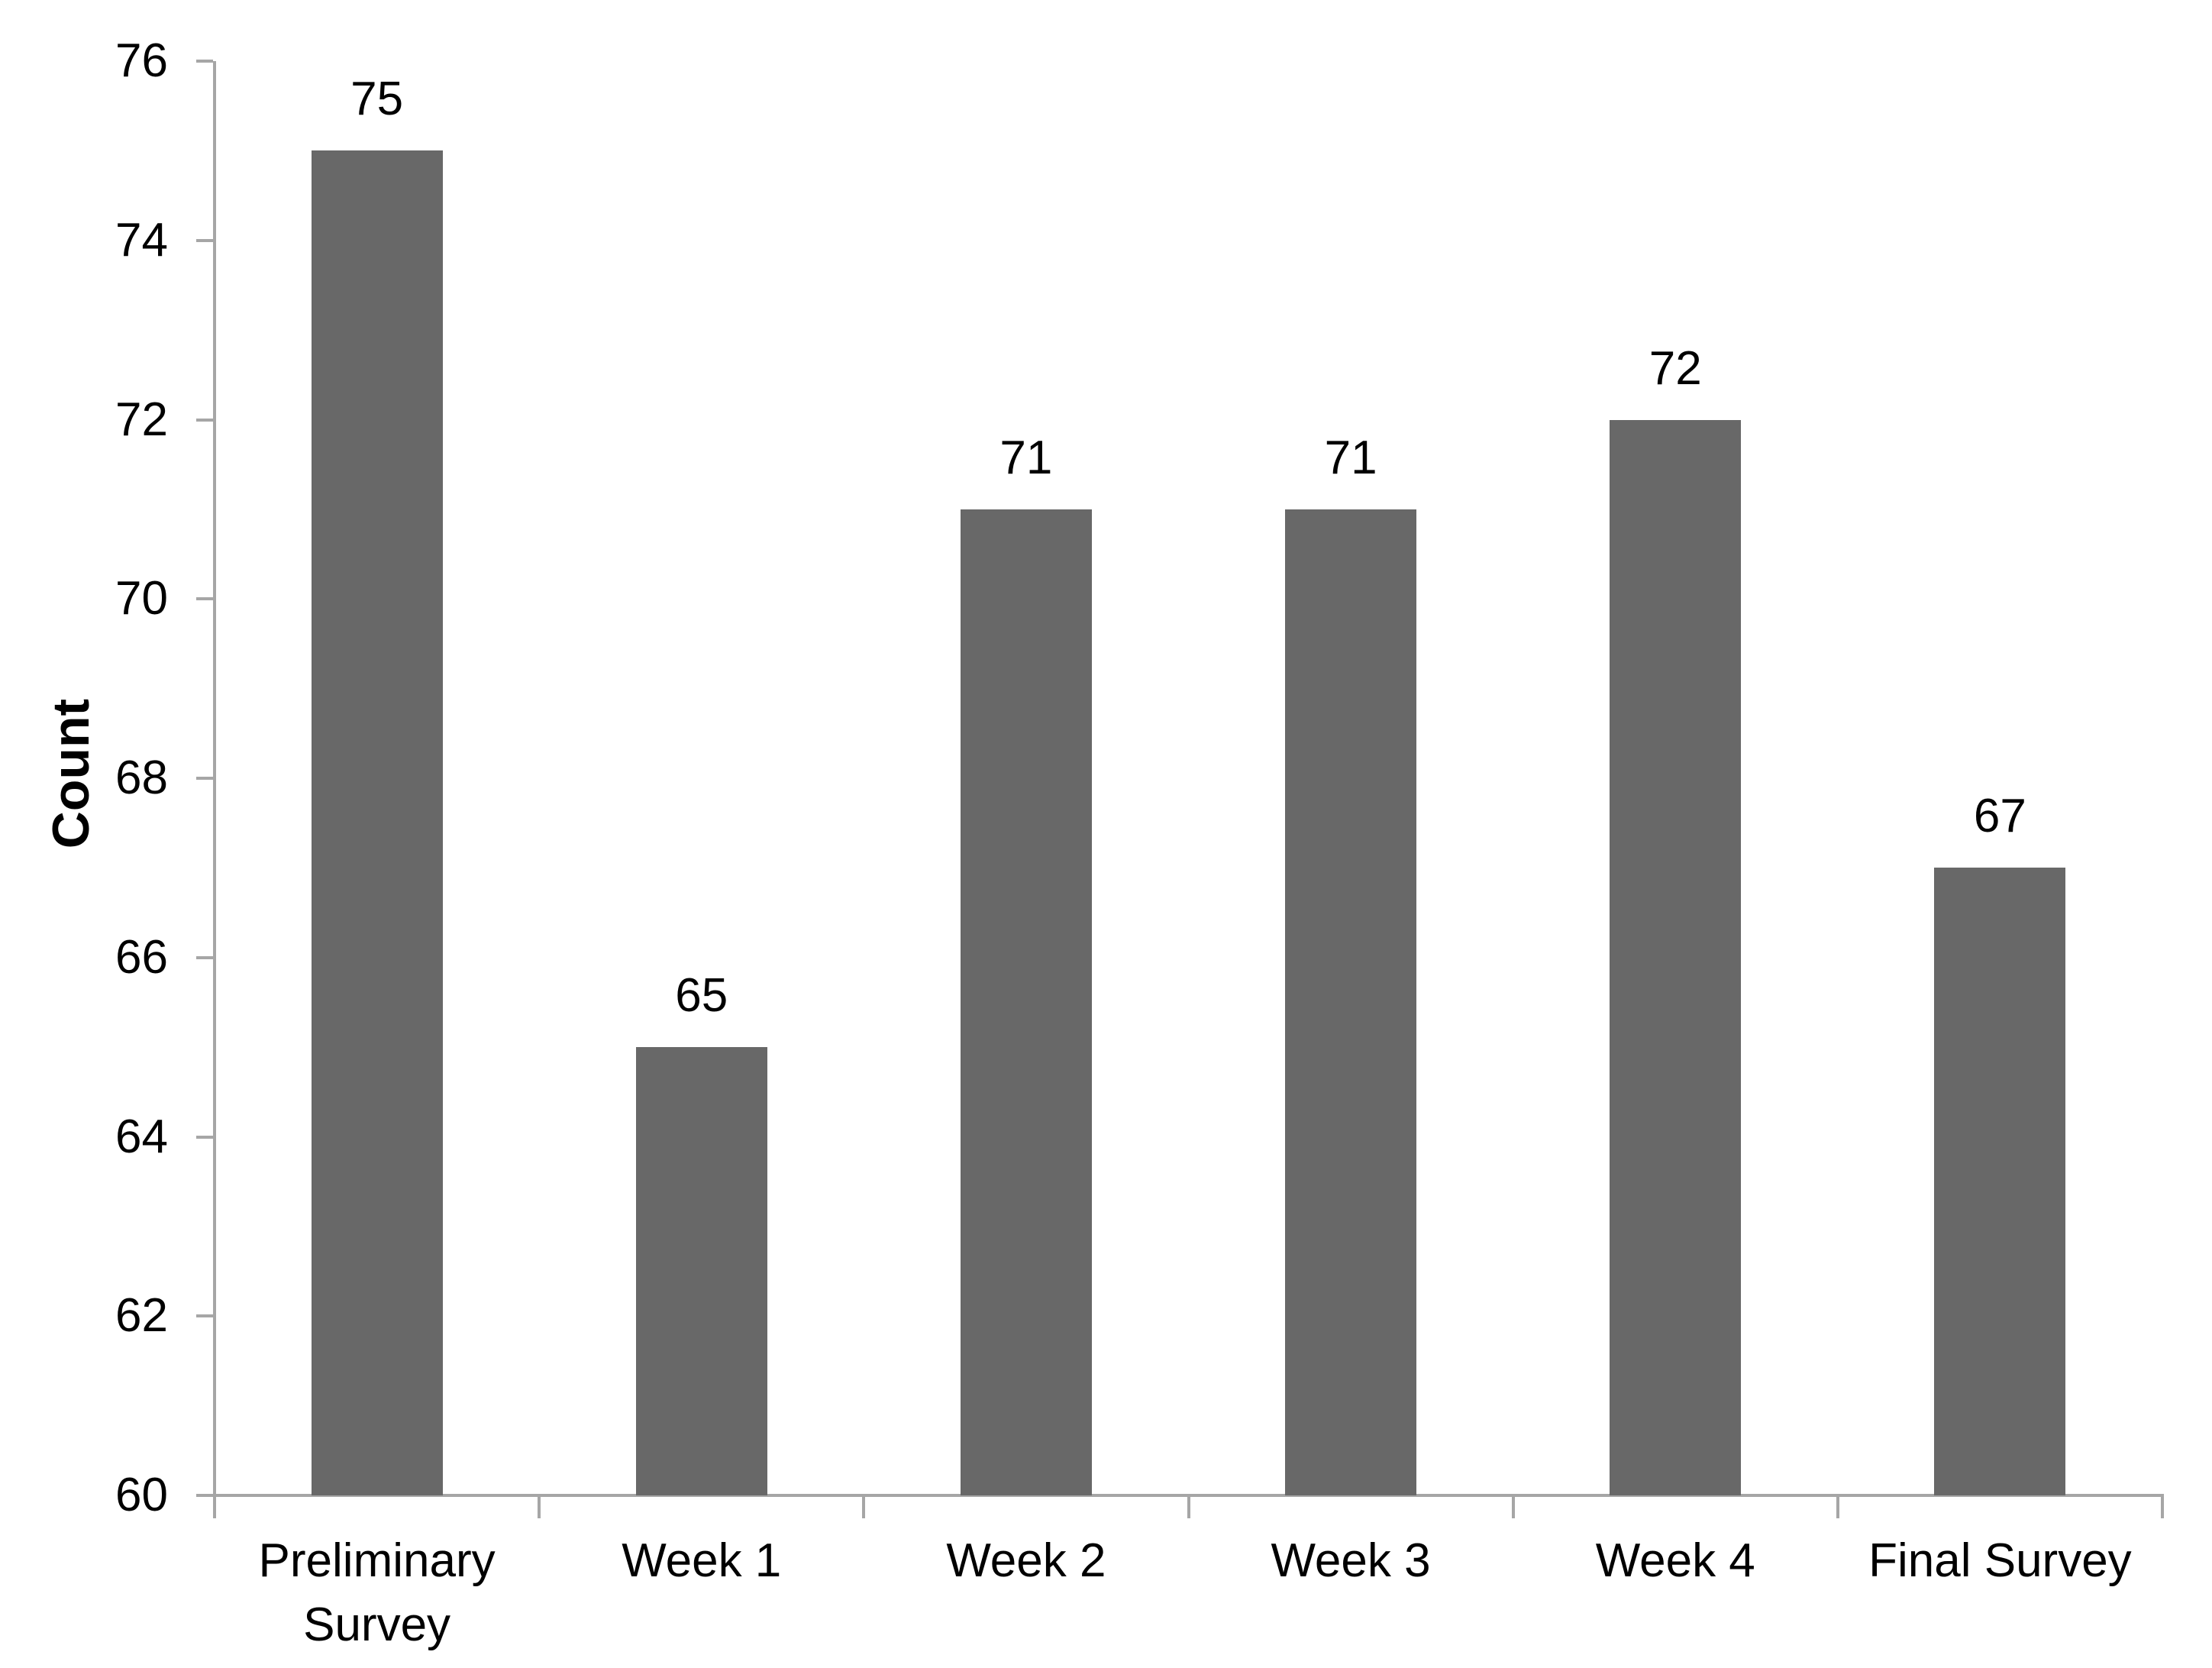 The width and height of the screenshot is (2212, 1668). What do you see at coordinates (141, 60) in the screenshot?
I see `y-tick-label: 76` at bounding box center [141, 60].